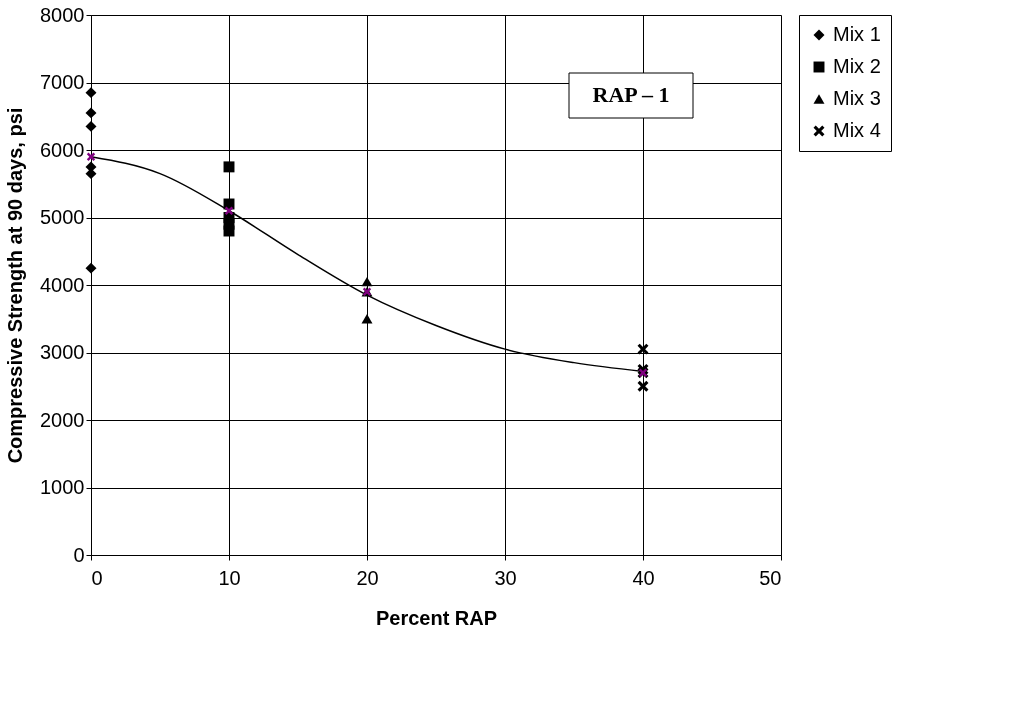  What do you see at coordinates (505, 577) in the screenshot?
I see `x-tick-label: 30` at bounding box center [505, 577].